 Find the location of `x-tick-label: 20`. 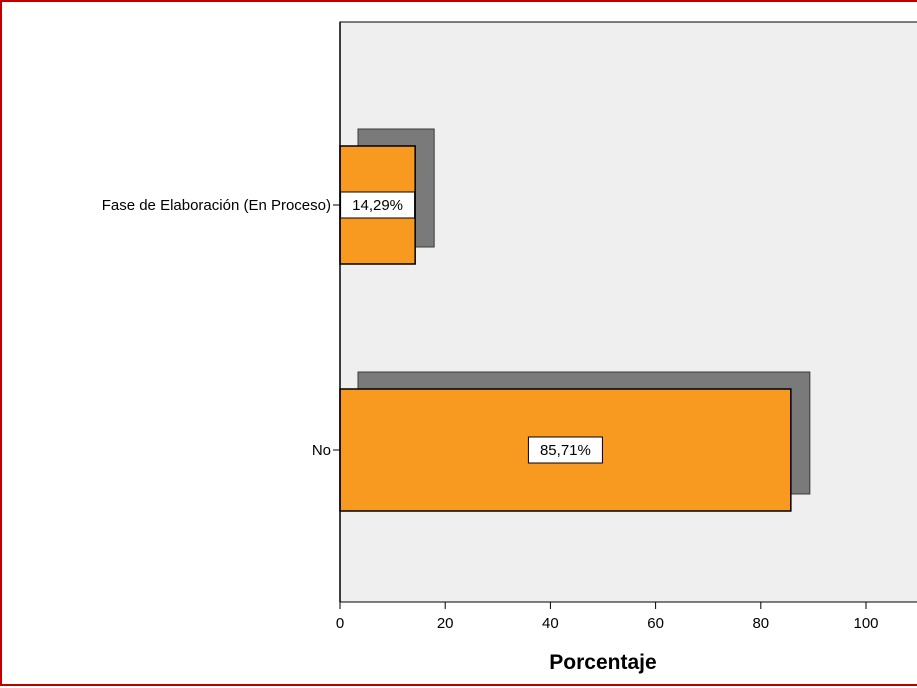

x-tick-label: 20 is located at coordinates (445, 623).